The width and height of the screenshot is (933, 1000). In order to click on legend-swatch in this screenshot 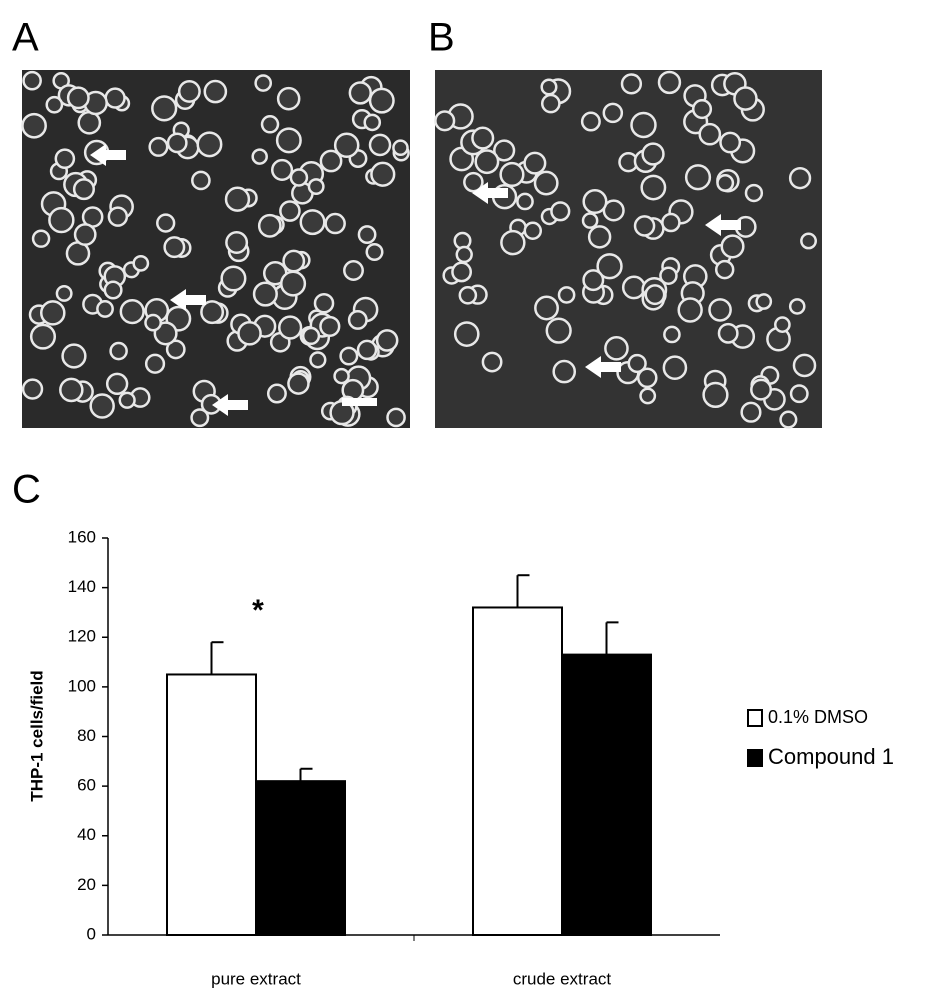, I will do `click(755, 758)`.